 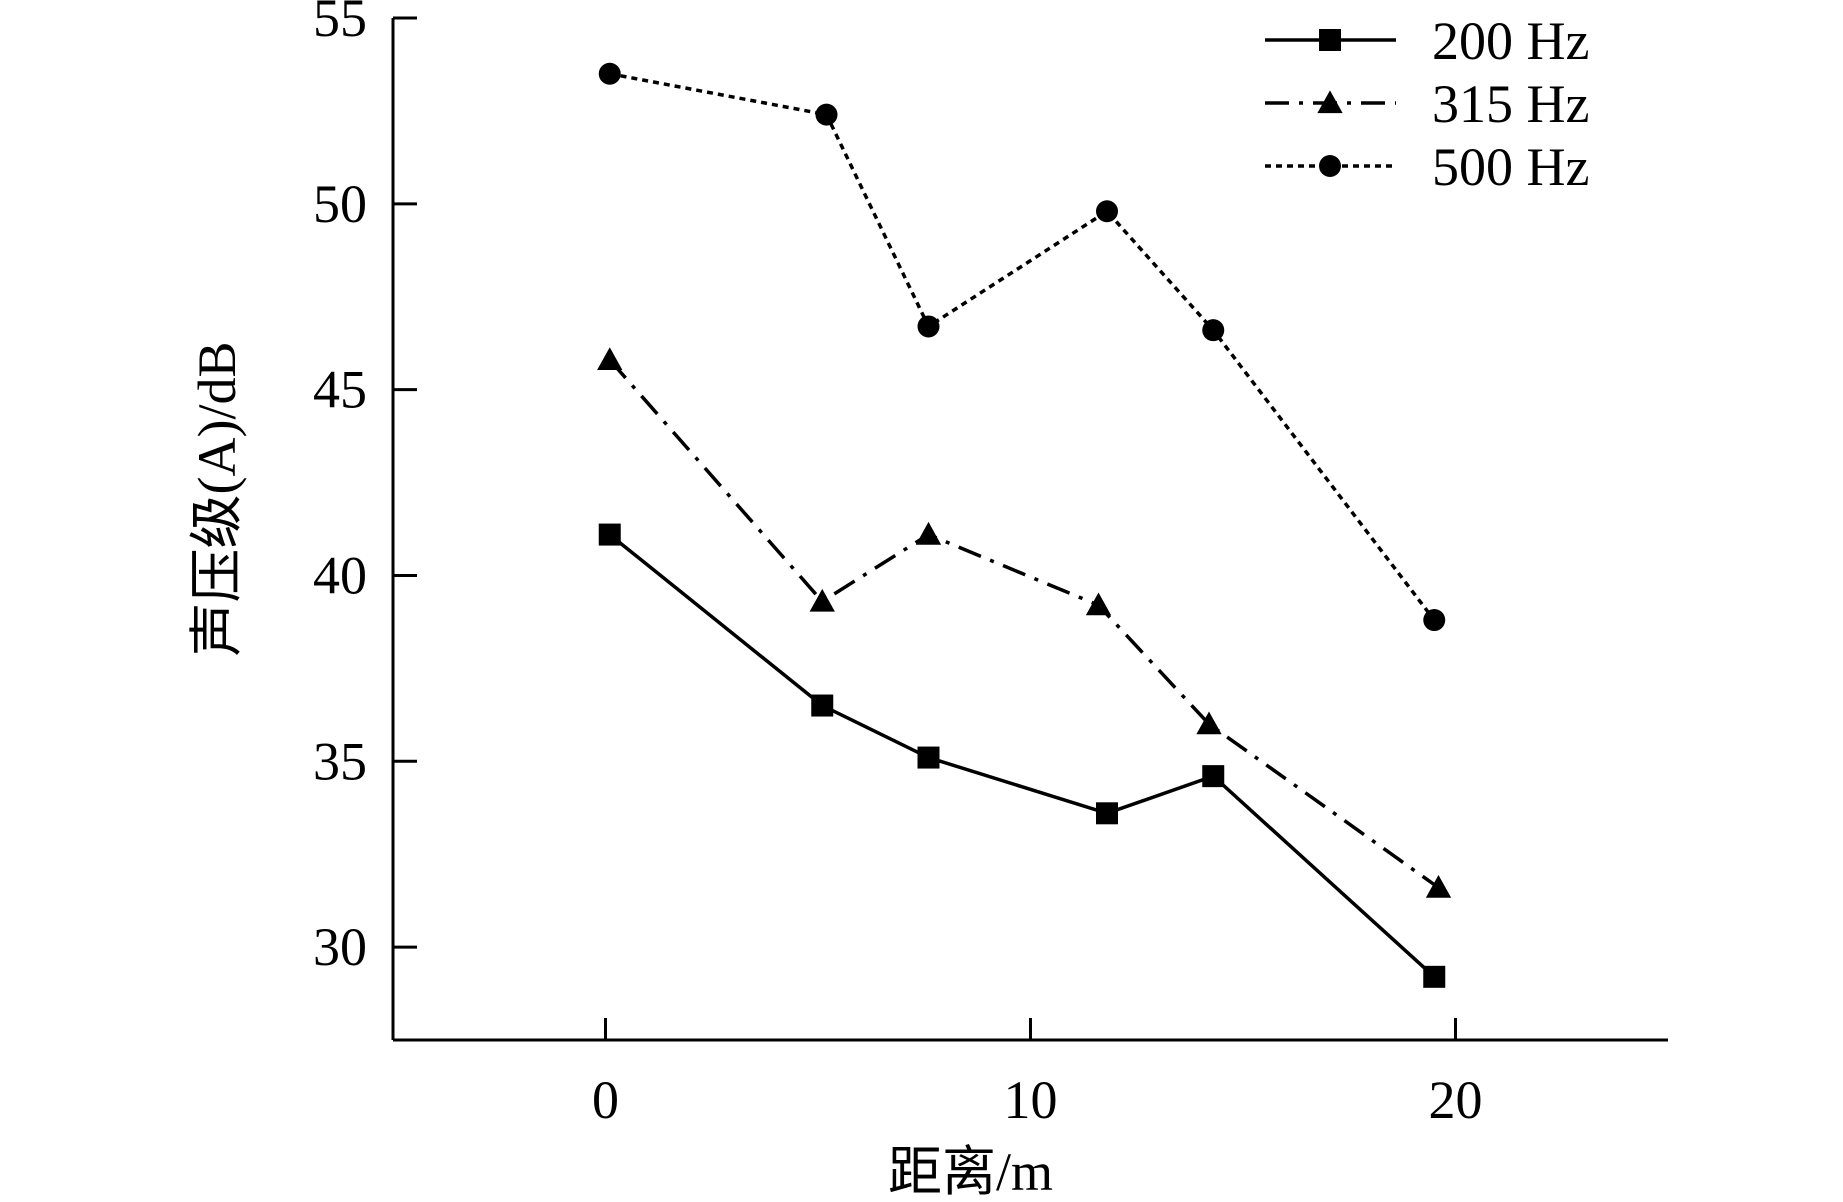 What do you see at coordinates (217, 499) in the screenshot?
I see `y-axis-title: 声压级(A)/dB` at bounding box center [217, 499].